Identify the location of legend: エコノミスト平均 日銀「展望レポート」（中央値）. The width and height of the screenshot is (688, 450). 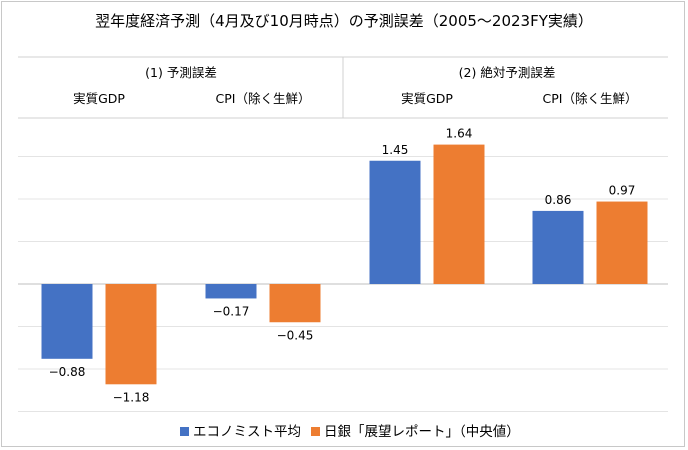
(350, 432).